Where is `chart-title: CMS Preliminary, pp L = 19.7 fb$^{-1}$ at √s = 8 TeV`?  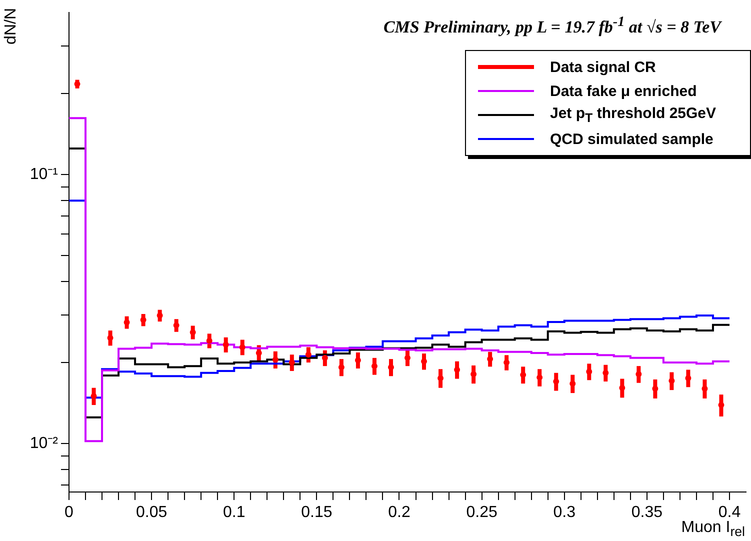 chart-title: CMS Preliminary, pp L = 19.7 fb$^{-1}$ at √s = 8 TeV is located at coordinates (552, 26).